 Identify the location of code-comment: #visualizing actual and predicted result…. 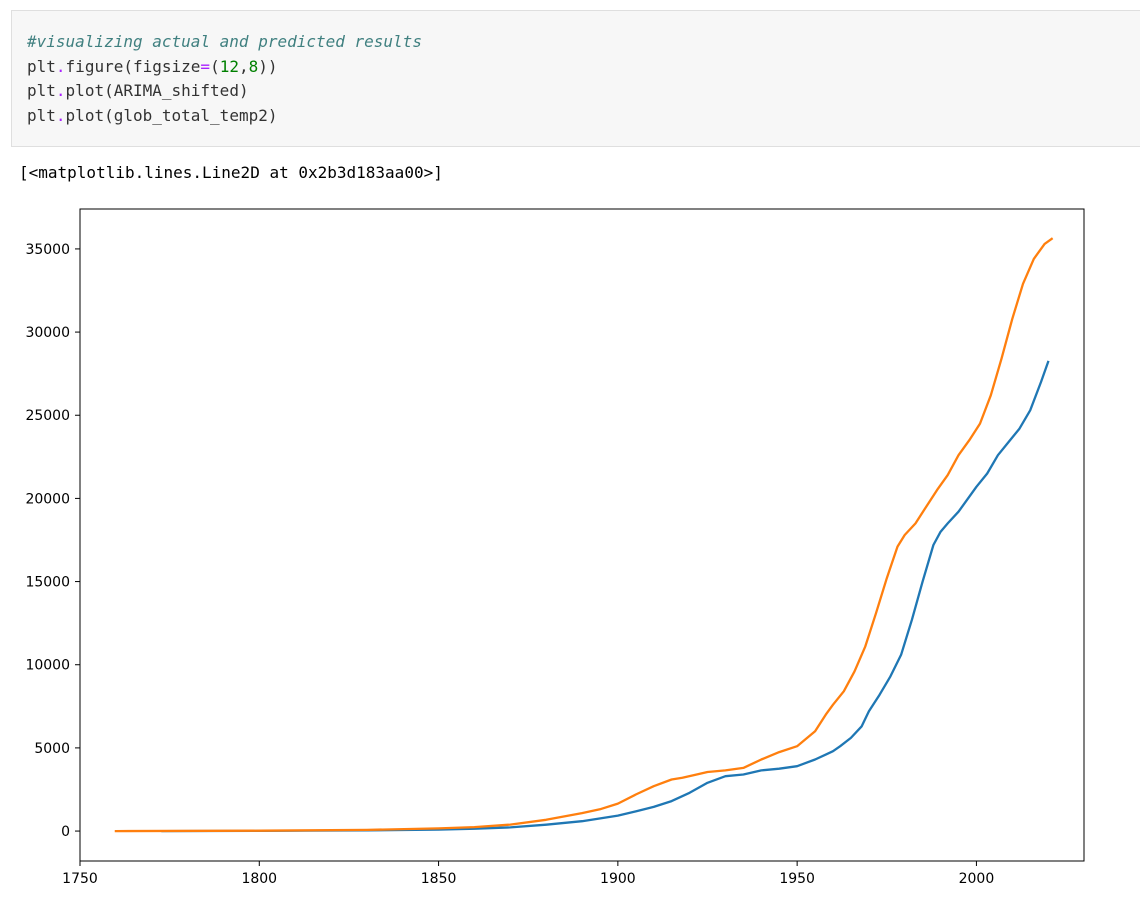
(224, 41).